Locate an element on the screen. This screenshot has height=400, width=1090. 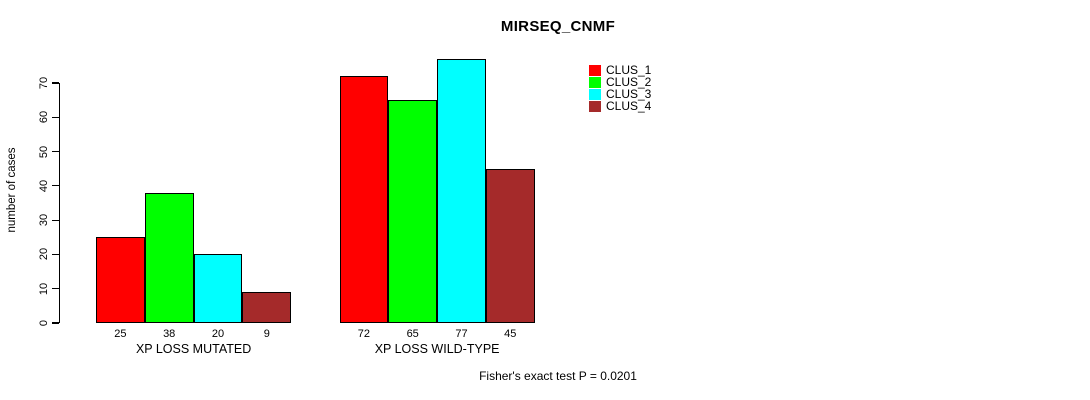
bar-value-label: 38 is located at coordinates (169, 334).